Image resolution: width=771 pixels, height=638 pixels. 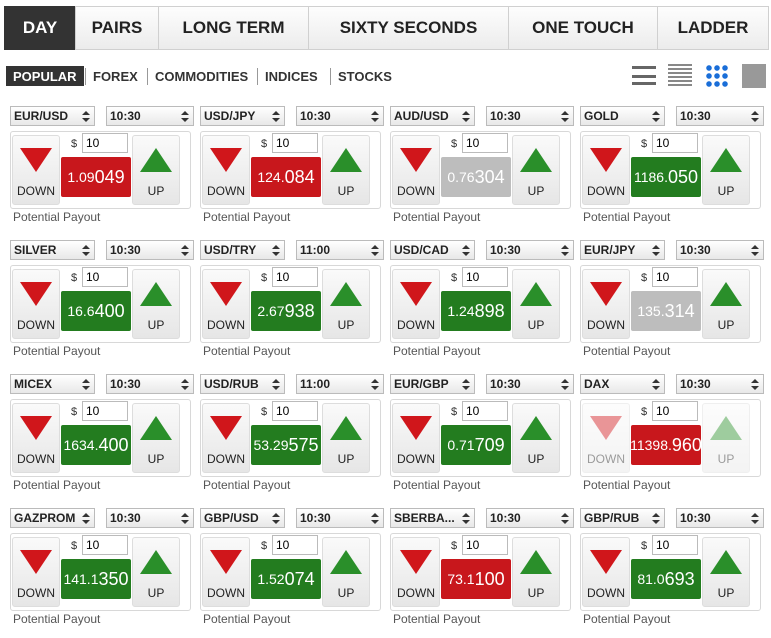 I want to click on filter: FOREX, so click(x=115, y=76).